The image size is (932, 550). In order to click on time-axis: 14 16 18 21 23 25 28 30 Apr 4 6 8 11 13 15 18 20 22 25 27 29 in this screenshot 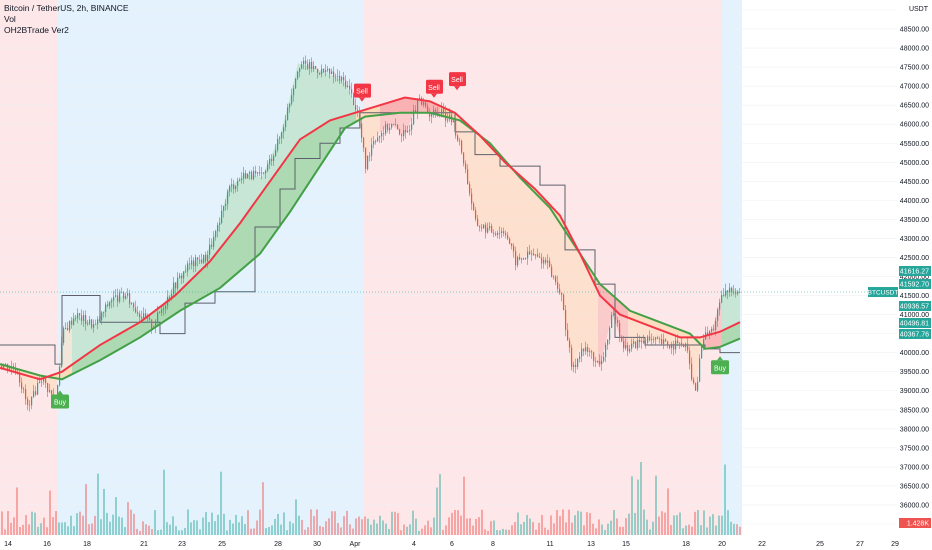, I will do `click(449, 542)`.